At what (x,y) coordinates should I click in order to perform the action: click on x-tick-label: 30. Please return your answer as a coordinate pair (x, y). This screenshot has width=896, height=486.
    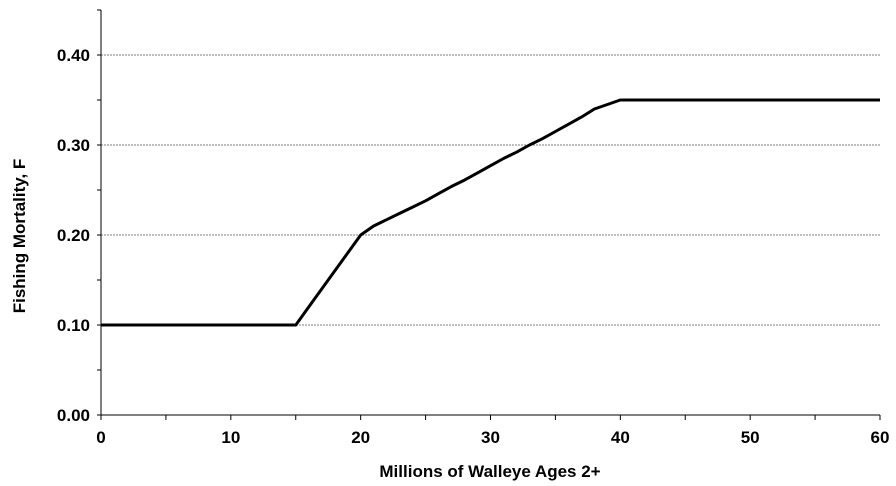
    Looking at the image, I should click on (490, 437).